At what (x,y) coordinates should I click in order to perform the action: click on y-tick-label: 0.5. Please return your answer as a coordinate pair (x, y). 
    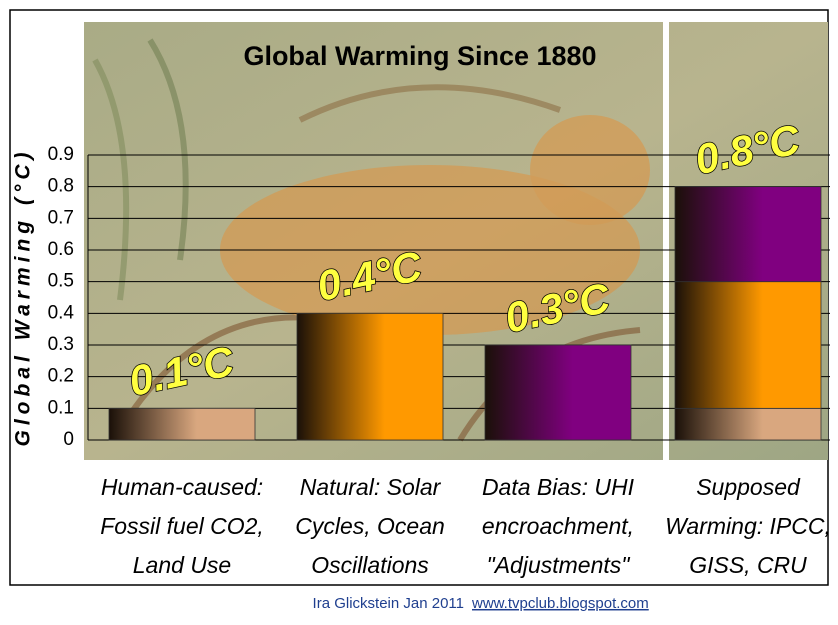
    Looking at the image, I should click on (61, 281).